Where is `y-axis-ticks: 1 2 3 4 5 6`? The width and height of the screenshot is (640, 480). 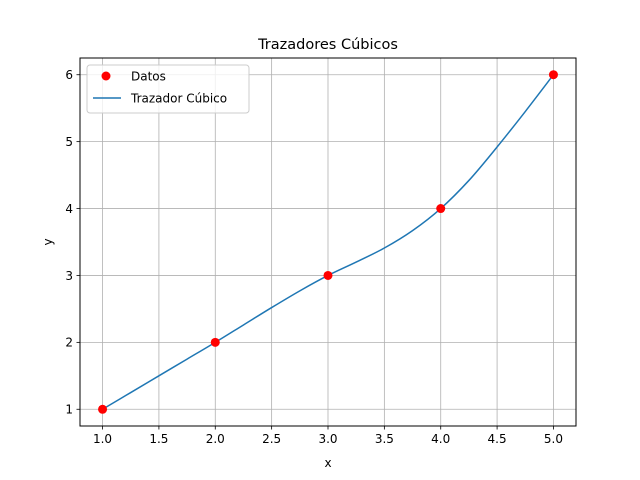 y-axis-ticks: 1 2 3 4 5 6 is located at coordinates (72, 242).